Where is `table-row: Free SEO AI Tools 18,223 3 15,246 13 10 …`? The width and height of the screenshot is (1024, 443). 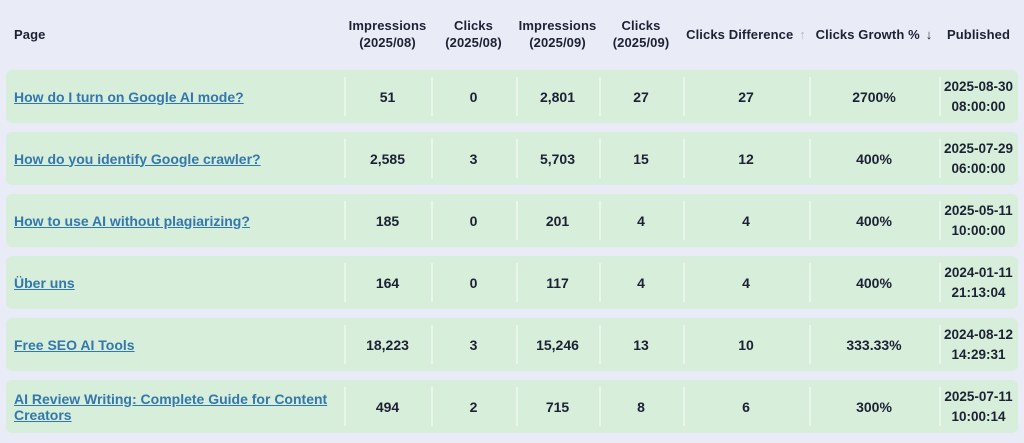
table-row: Free SEO AI Tools 18,223 3 15,246 13 10 … is located at coordinates (512, 344).